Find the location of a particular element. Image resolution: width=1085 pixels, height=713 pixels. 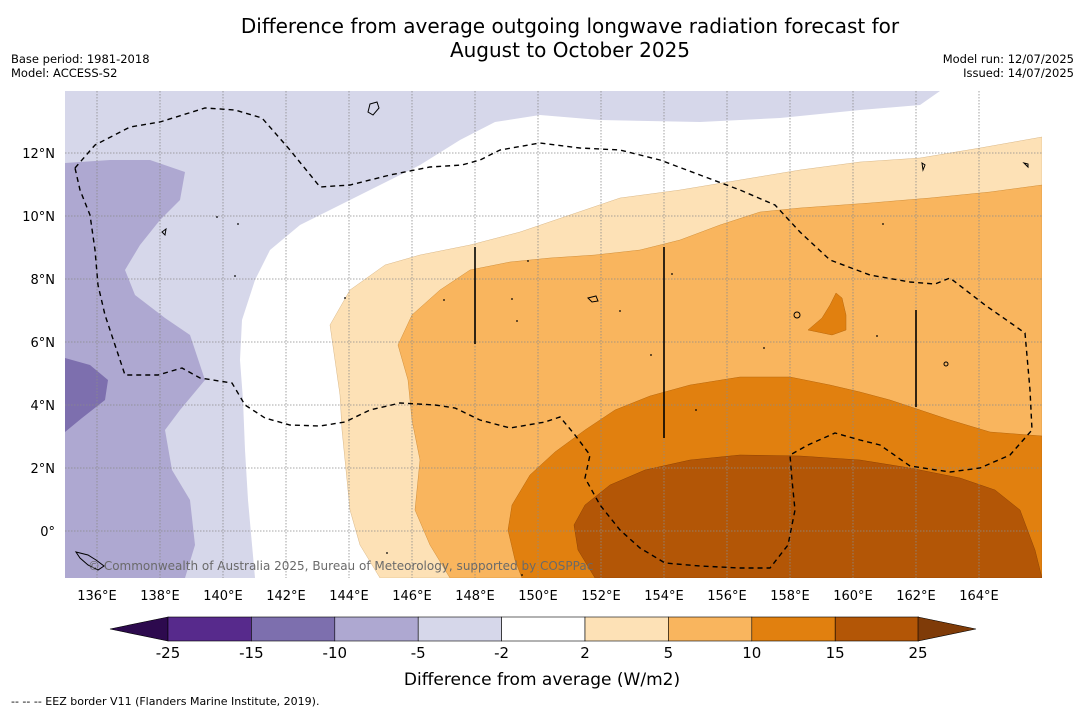

colorbar-title: Difference from average (W/m2) is located at coordinates (542, 680).